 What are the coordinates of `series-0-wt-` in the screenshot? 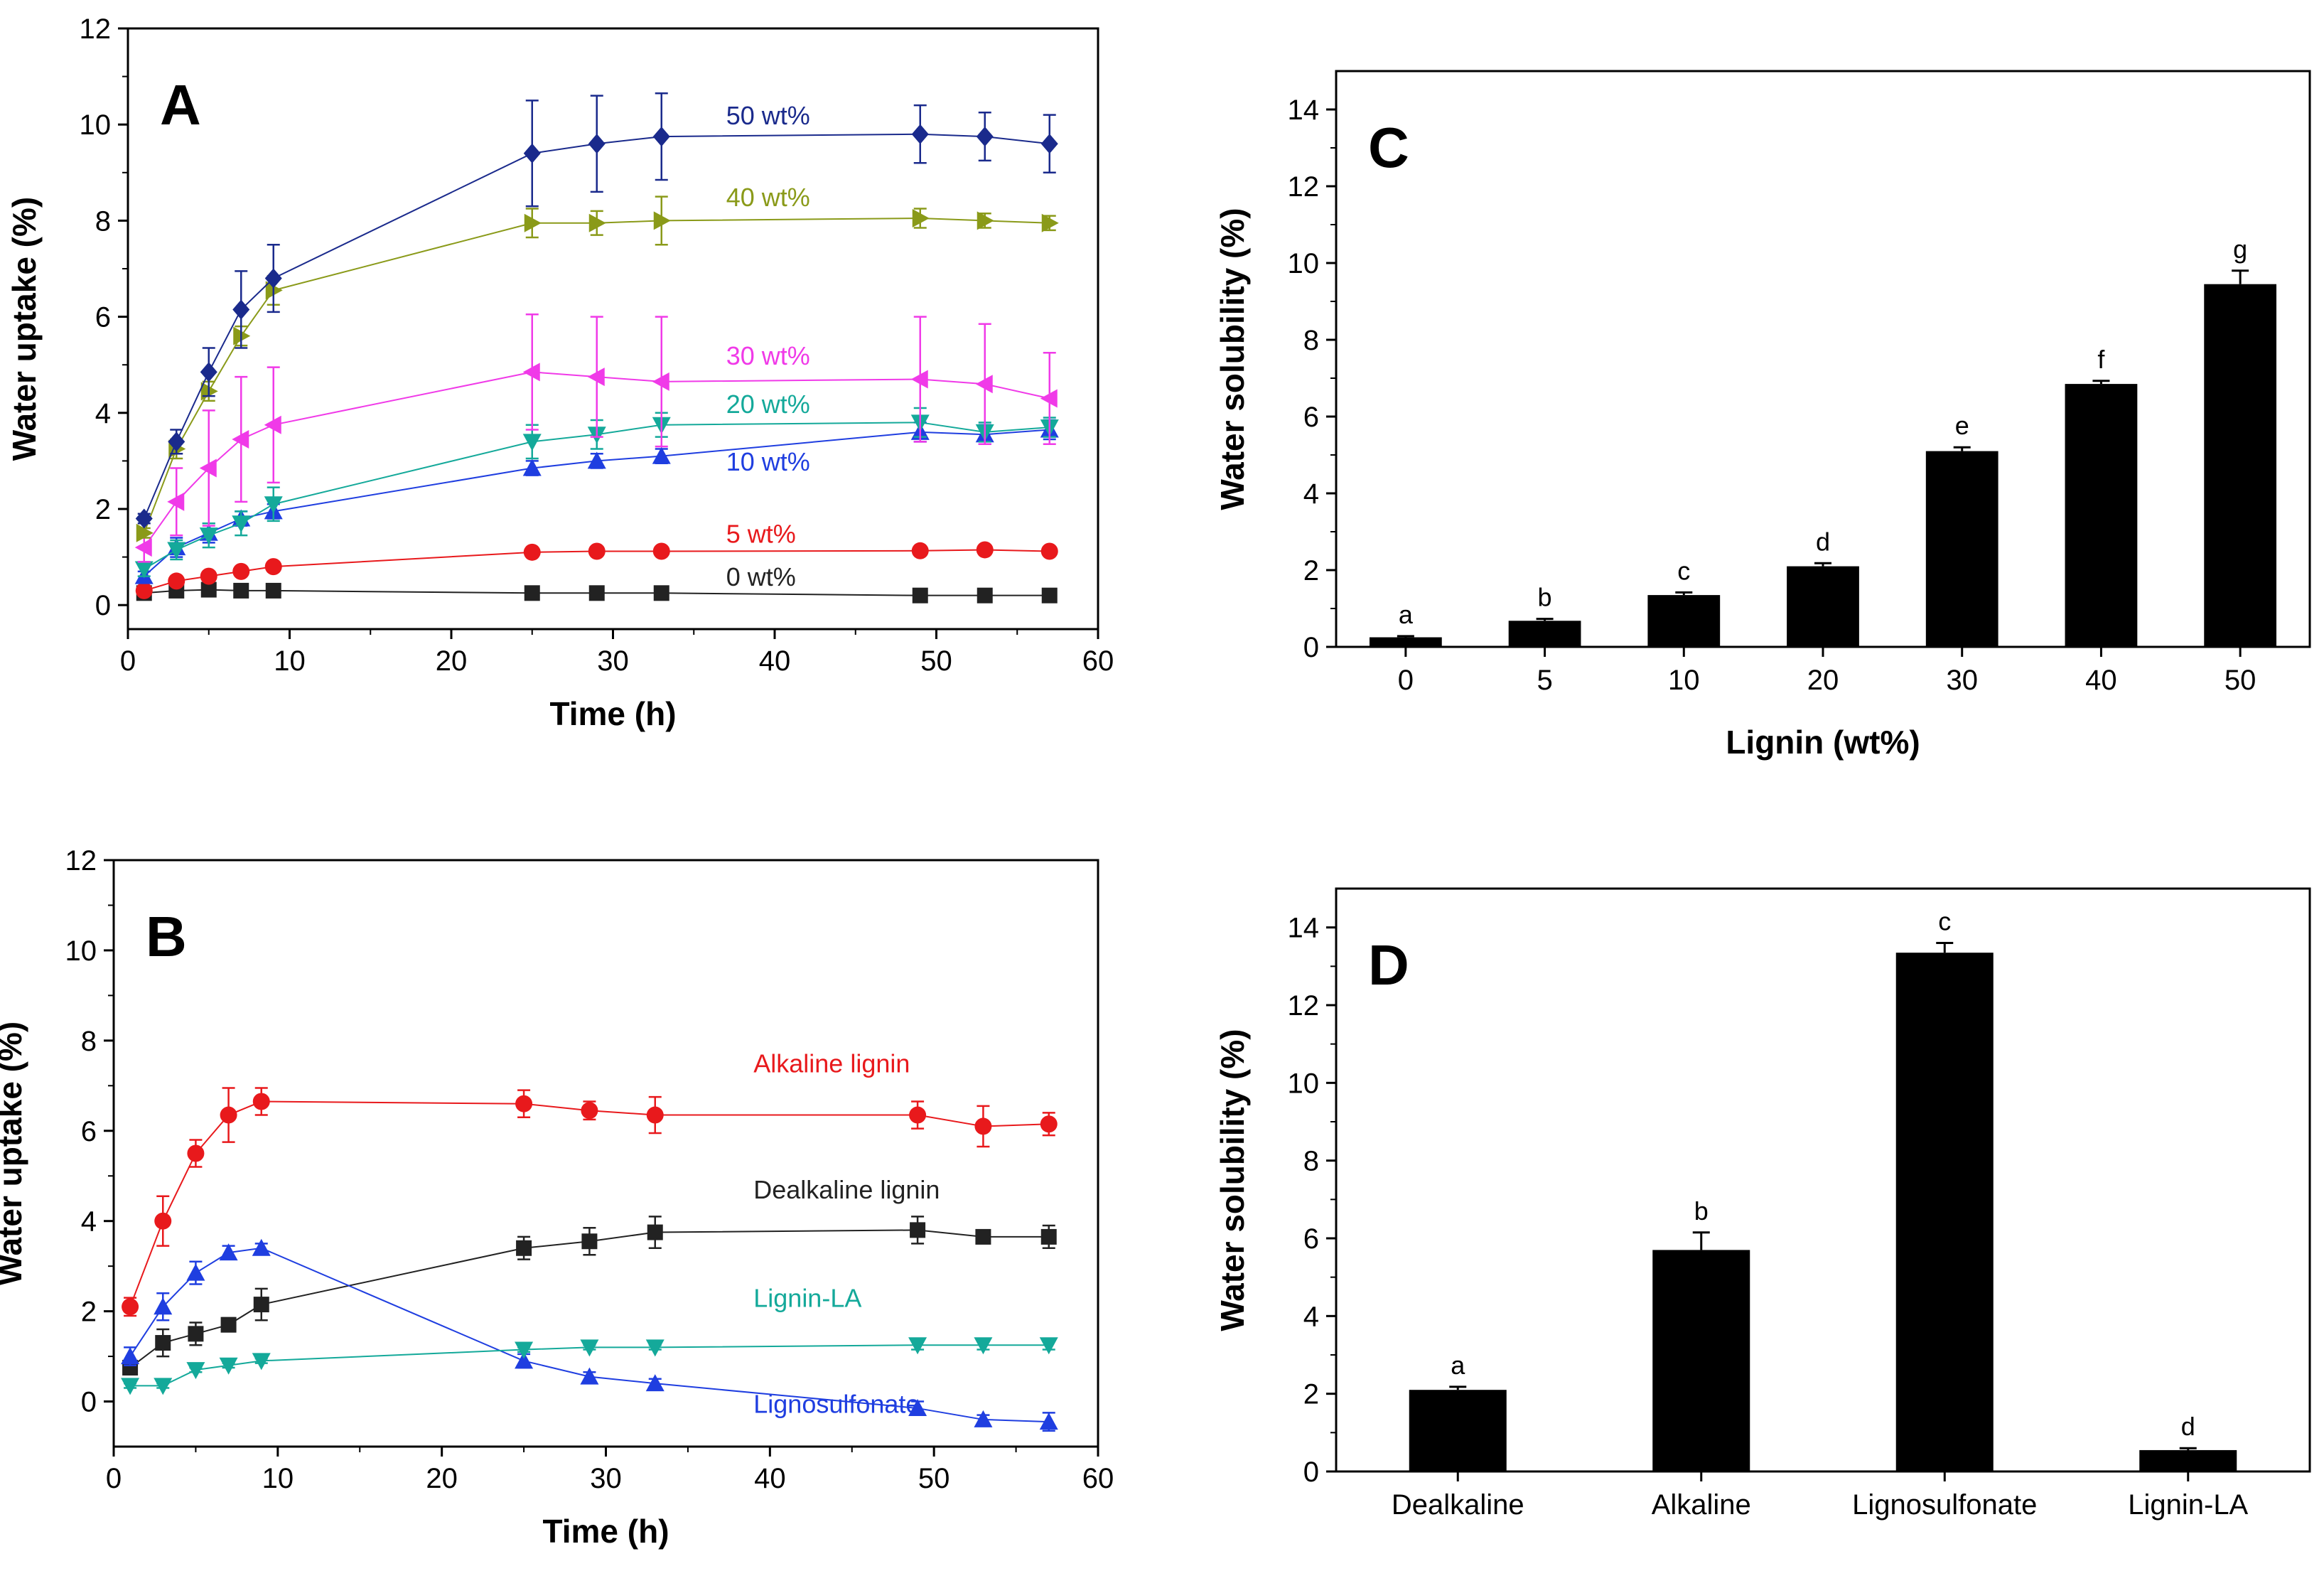 It's located at (597, 592).